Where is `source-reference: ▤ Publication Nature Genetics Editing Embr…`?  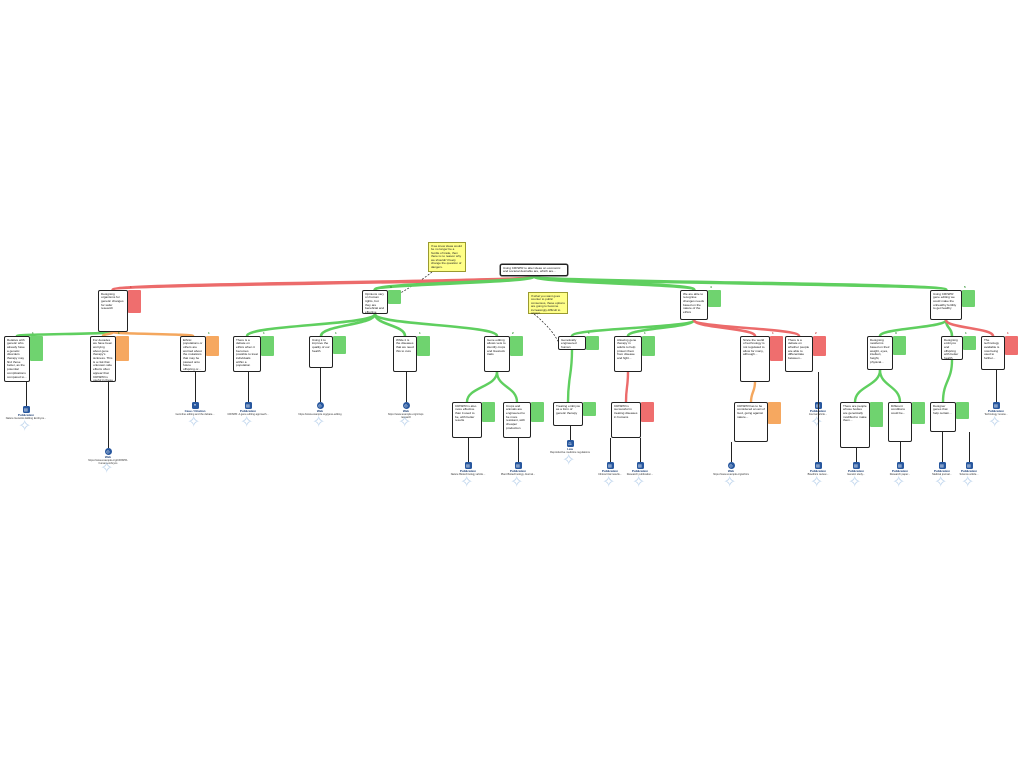 source-reference: ▤ Publication Nature Genetics Editing Embr… is located at coordinates (26, 413).